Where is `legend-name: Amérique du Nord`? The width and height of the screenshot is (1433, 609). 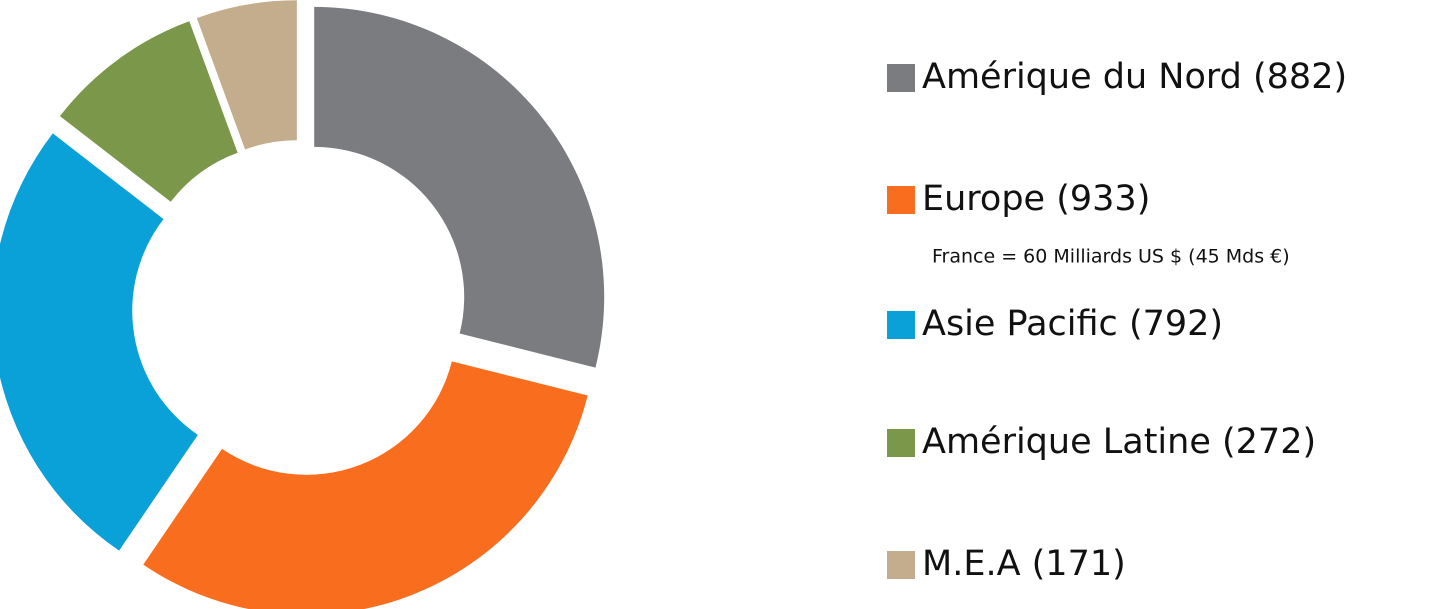 legend-name: Amérique du Nord is located at coordinates (1082, 77).